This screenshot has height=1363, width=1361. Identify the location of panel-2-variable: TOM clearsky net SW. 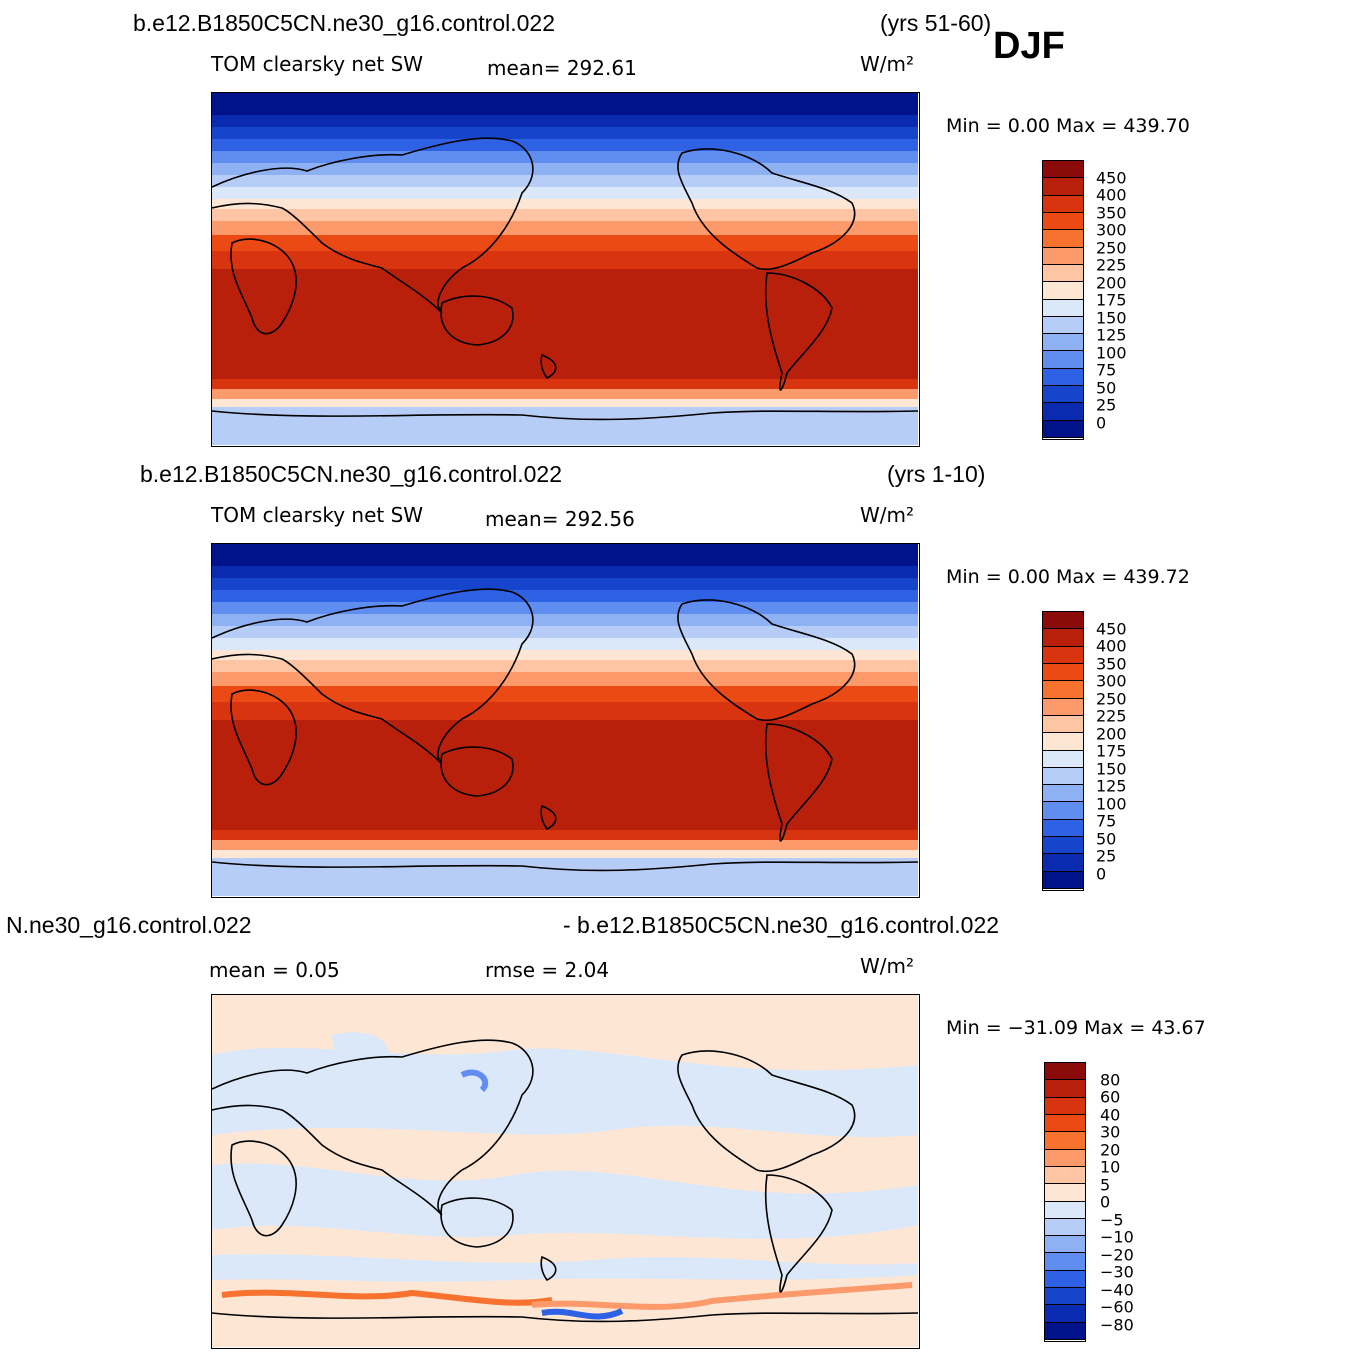
(317, 515).